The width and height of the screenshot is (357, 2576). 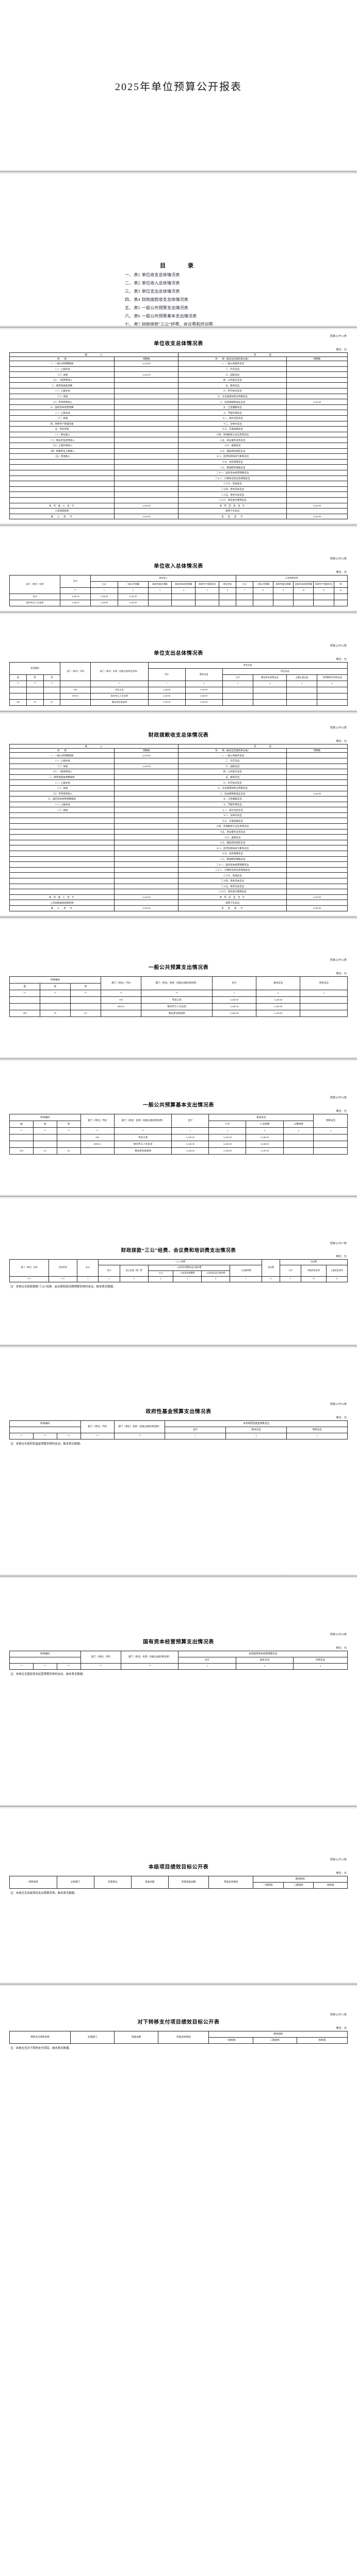 What do you see at coordinates (62, 766) in the screenshot?
I see `income-item-label: （二）本级` at bounding box center [62, 766].